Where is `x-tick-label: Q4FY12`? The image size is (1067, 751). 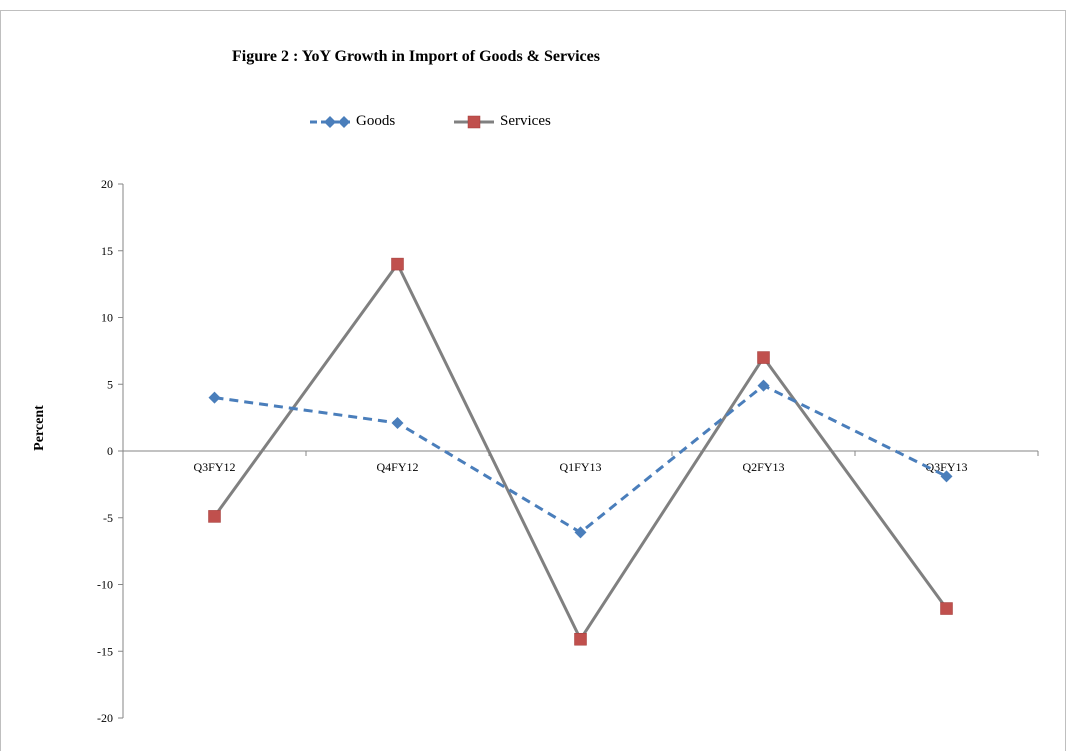 x-tick-label: Q4FY12 is located at coordinates (397, 467).